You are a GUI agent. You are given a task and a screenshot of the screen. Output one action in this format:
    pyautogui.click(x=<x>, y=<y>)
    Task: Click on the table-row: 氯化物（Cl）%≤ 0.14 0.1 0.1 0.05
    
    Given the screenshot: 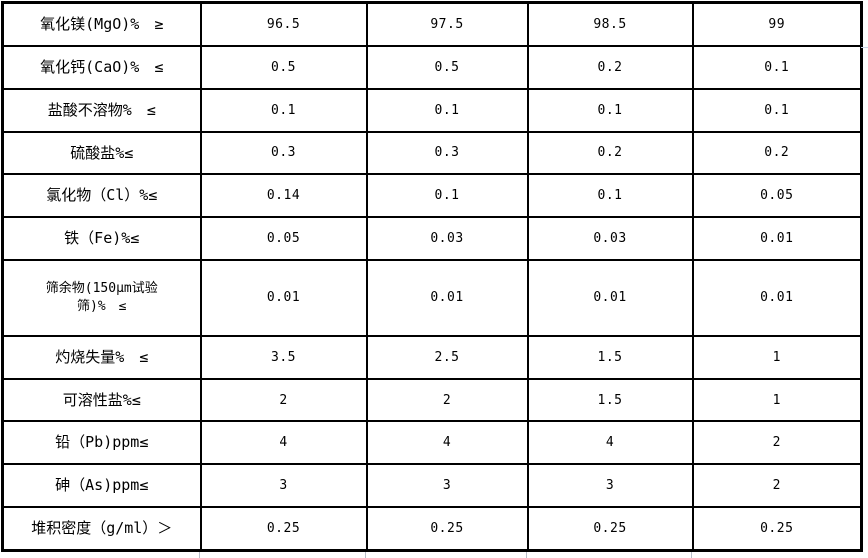 What is the action you would take?
    pyautogui.click(x=432, y=195)
    